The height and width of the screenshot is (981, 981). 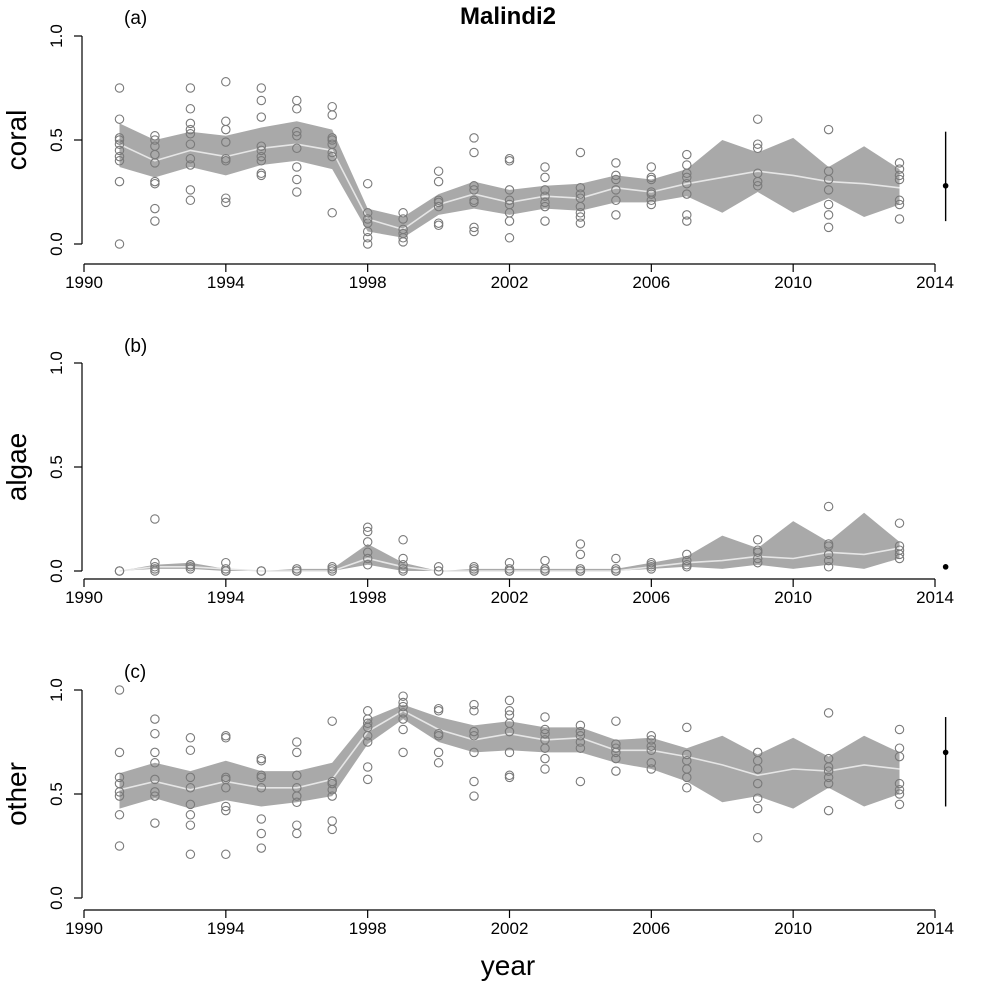 What do you see at coordinates (84, 928) in the screenshot?
I see `other-x-tick-label: 1990` at bounding box center [84, 928].